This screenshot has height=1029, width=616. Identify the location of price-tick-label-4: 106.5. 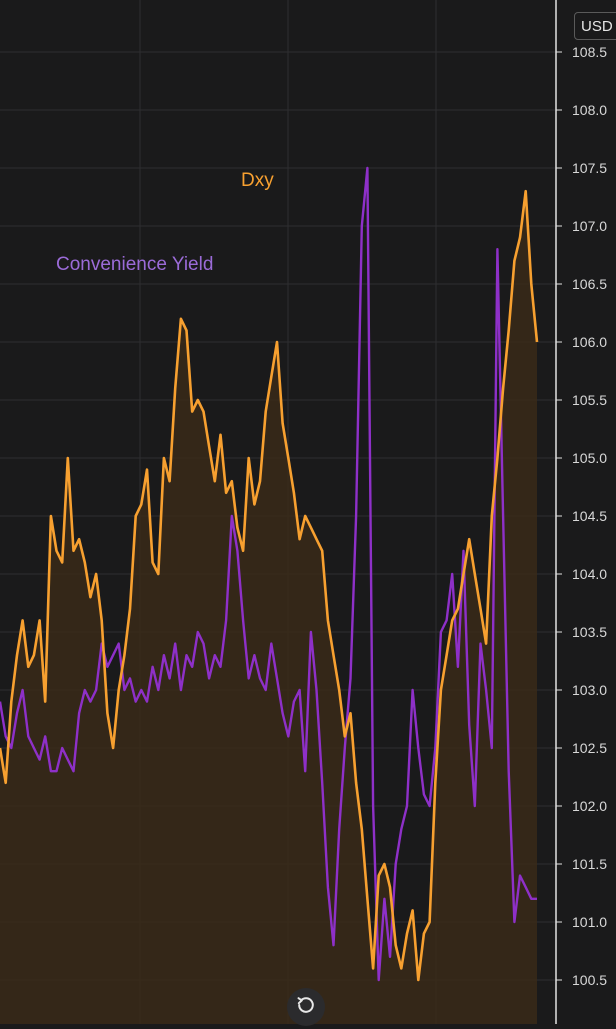
(589, 284).